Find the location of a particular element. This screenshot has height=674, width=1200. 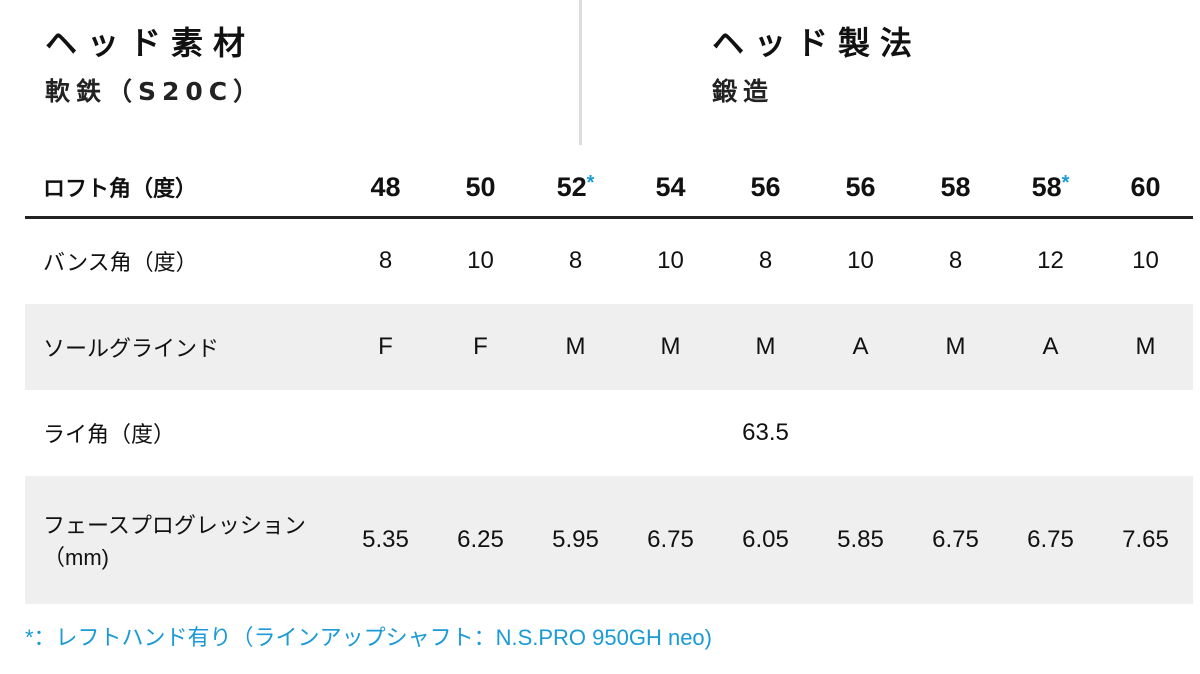

row-label: フェースプログレッション（mm) is located at coordinates (174, 541).